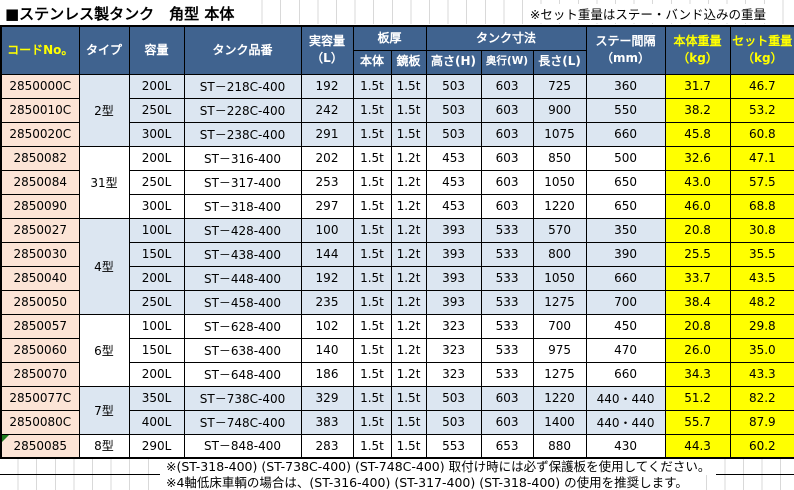 The width and height of the screenshot is (794, 490). Describe the element at coordinates (761, 422) in the screenshot. I see `cell-set-weight: 87.9` at that location.